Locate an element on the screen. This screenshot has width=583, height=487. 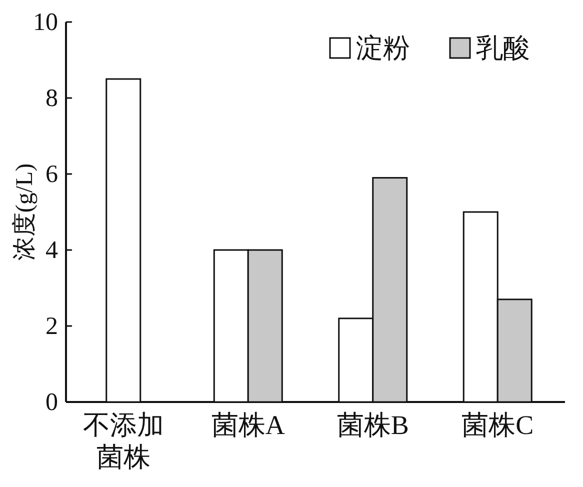
y-tick-label: 10 is located at coordinates (45, 22).